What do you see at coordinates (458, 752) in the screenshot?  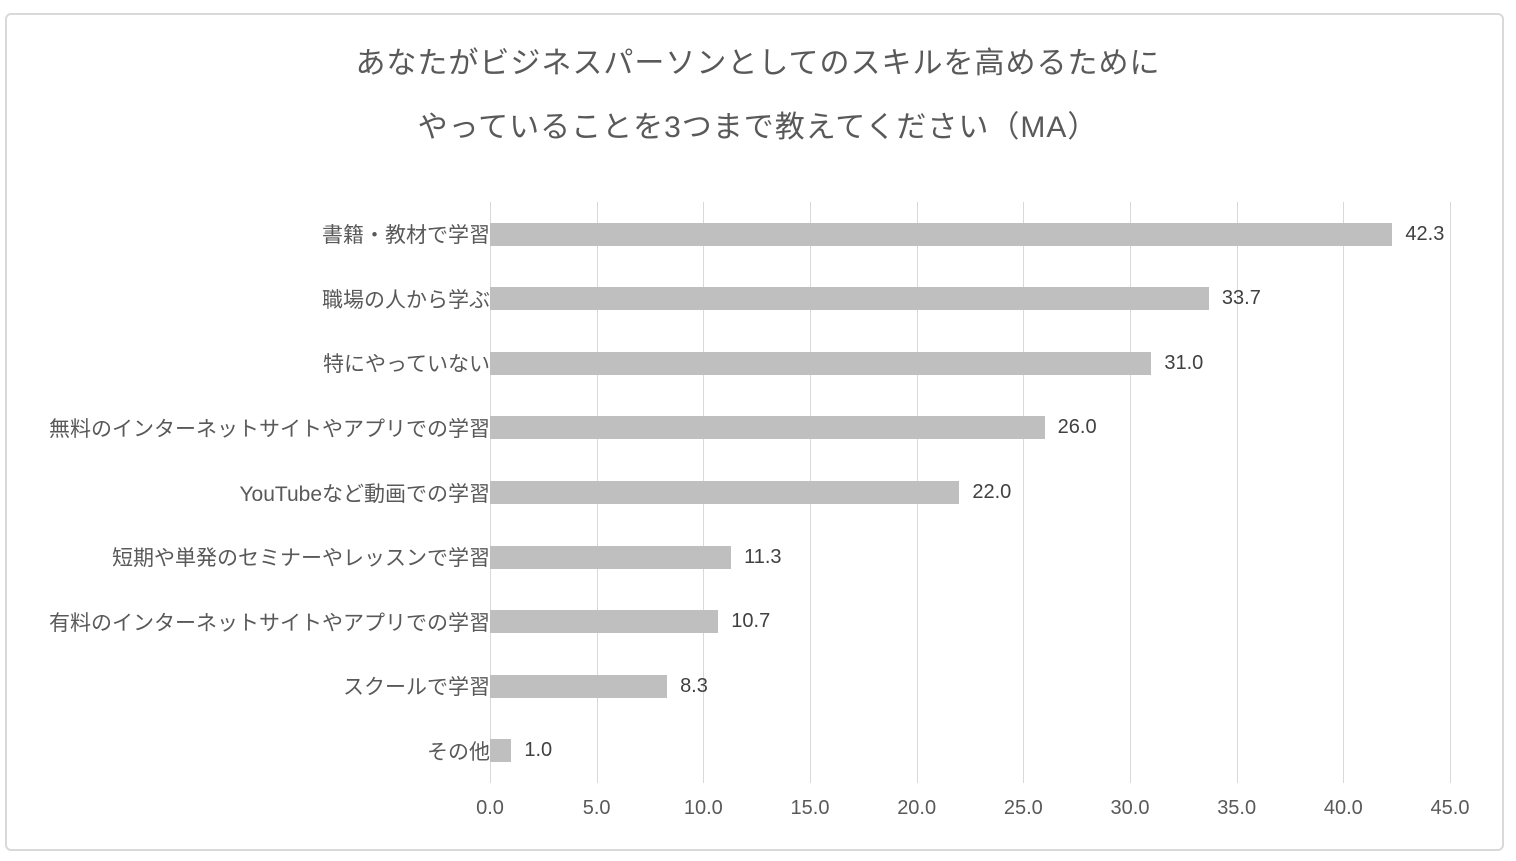 I see `category-label: その他` at bounding box center [458, 752].